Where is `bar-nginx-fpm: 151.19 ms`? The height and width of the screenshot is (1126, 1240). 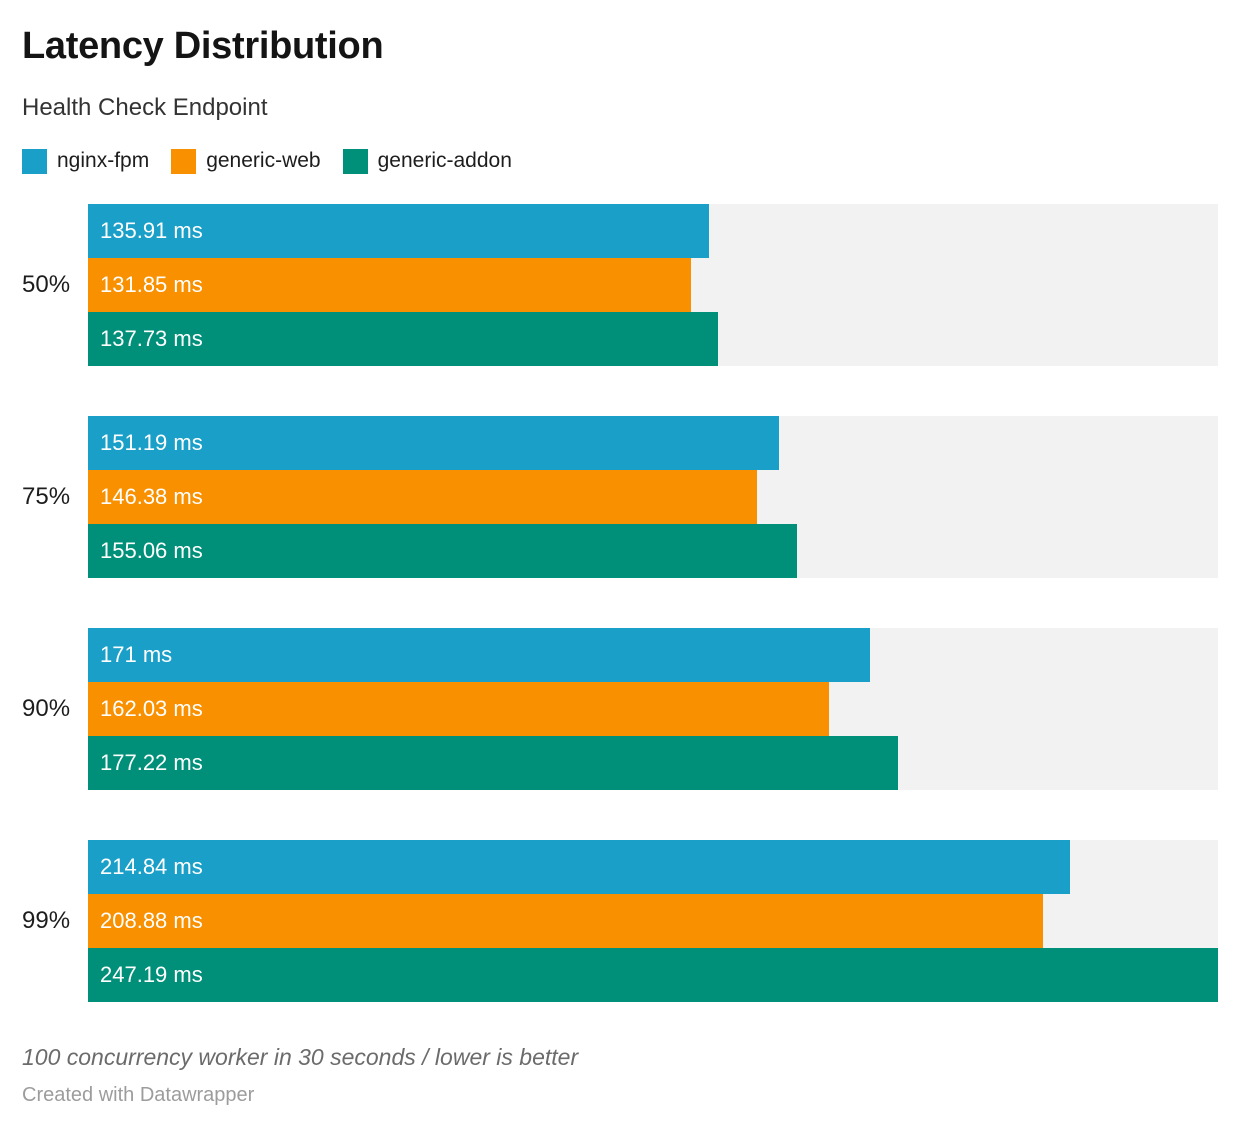
bar-nginx-fpm: 151.19 ms is located at coordinates (434, 443).